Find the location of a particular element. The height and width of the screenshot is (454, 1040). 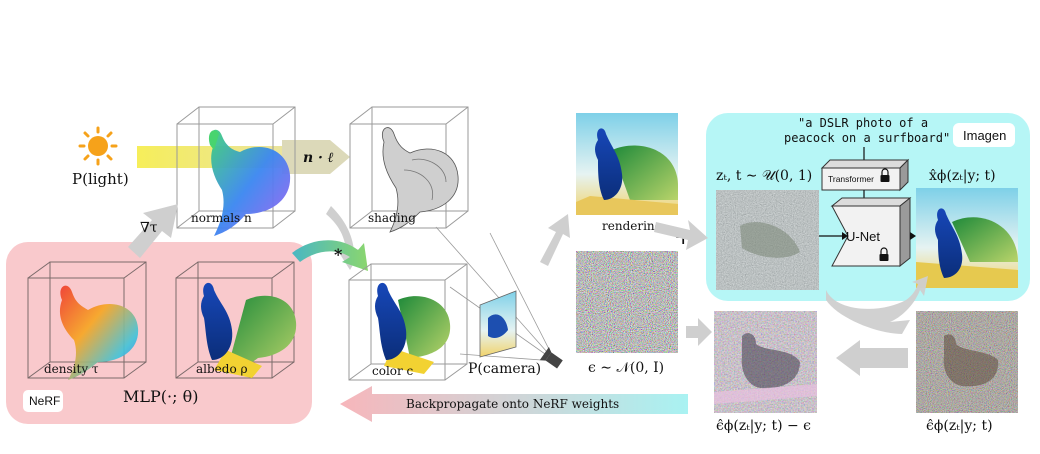

noisy-image is located at coordinates (767, 240).